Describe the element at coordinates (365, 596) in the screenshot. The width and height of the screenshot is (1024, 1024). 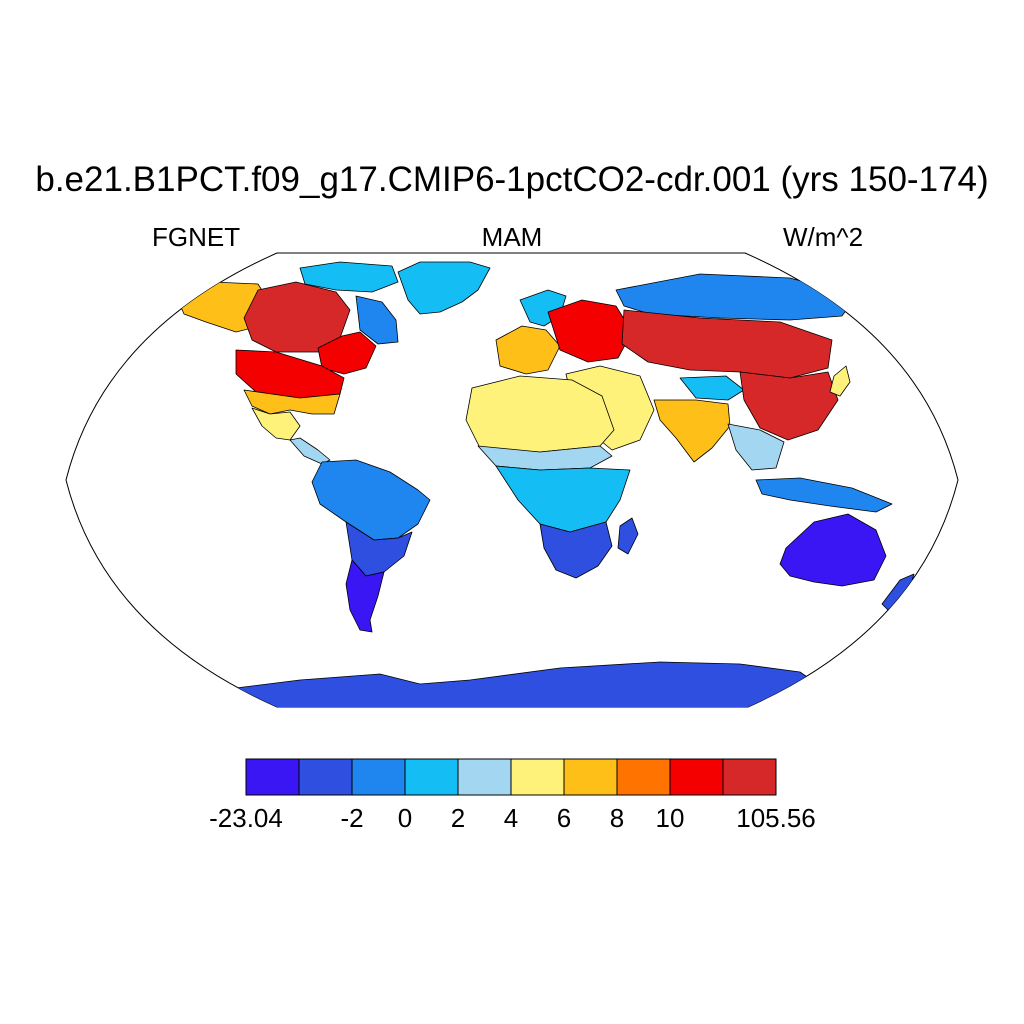
I see `region-patagonia` at that location.